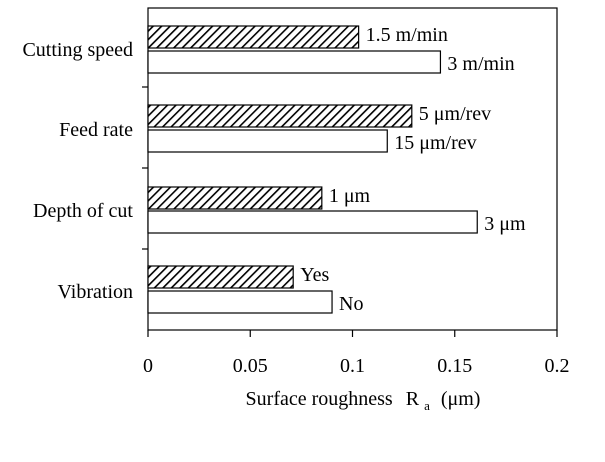 This screenshot has width=605, height=462. Describe the element at coordinates (454, 366) in the screenshot. I see `x-tick-label: 0.15` at that location.